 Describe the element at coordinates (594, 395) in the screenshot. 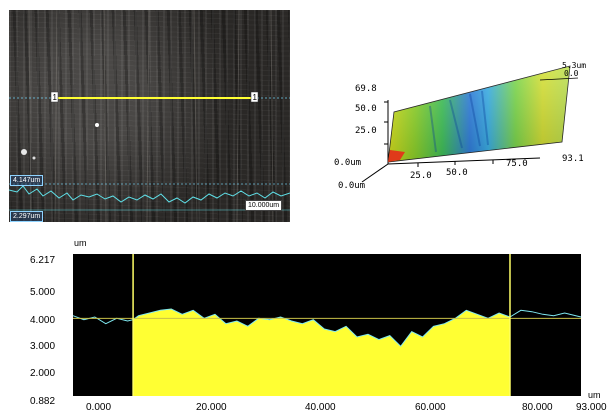

I see `x-unit-label: um` at that location.